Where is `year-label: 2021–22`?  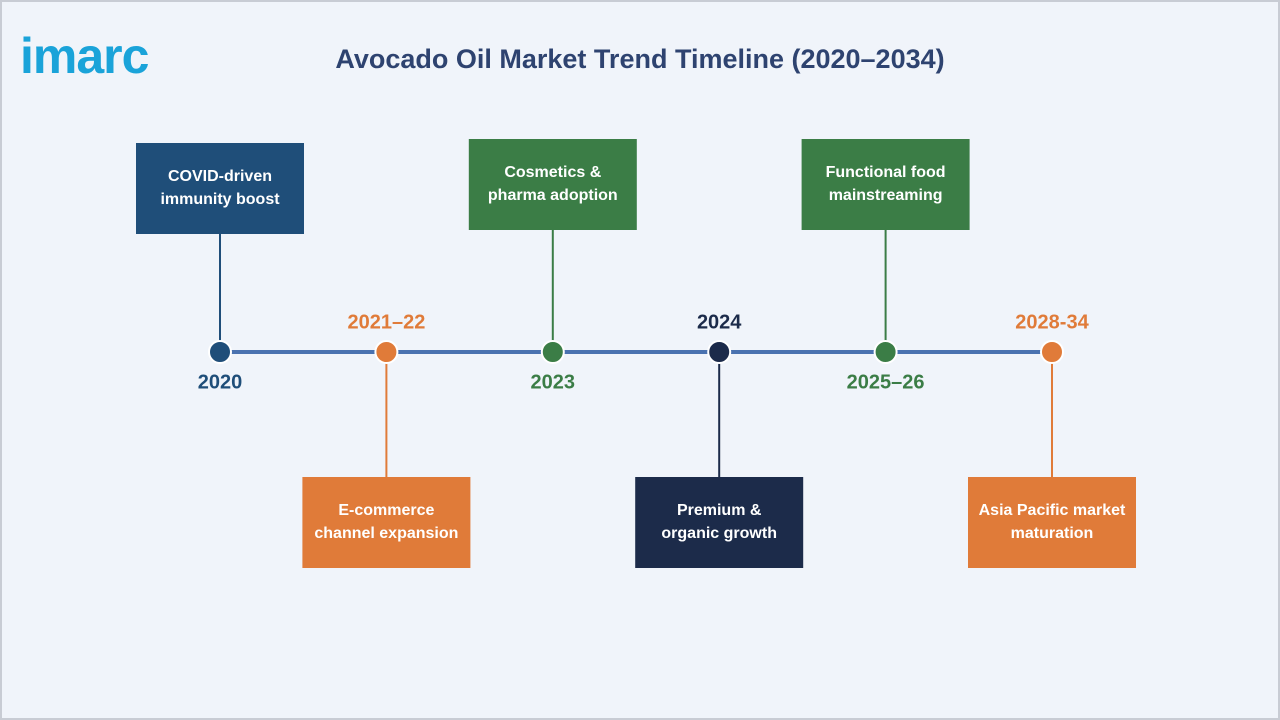
year-label: 2021–22 is located at coordinates (386, 322).